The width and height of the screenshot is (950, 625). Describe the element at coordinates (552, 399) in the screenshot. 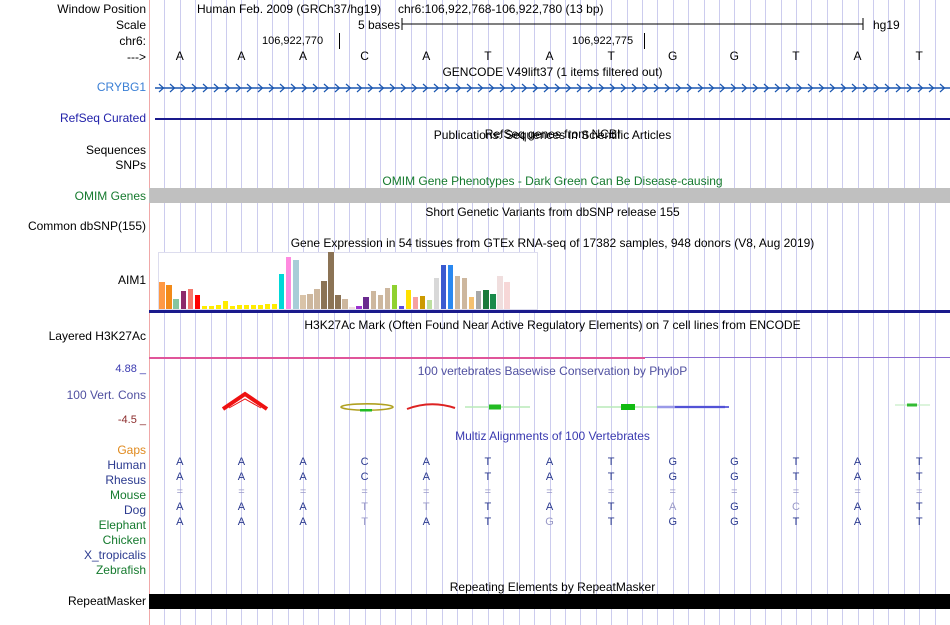

I see `phylop-conservation-plot` at that location.